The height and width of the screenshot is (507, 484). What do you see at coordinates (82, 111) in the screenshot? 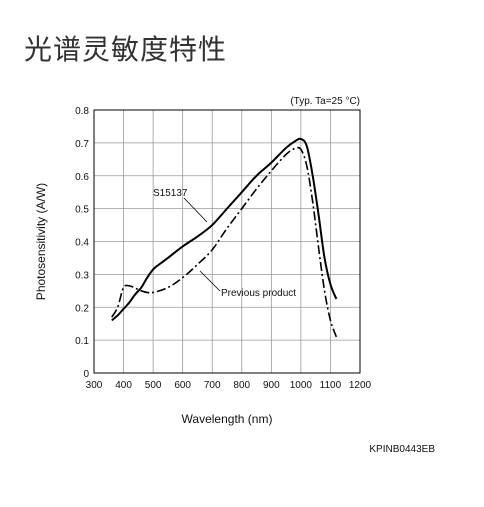
I see `y-tick-label: 0.8` at bounding box center [82, 111].